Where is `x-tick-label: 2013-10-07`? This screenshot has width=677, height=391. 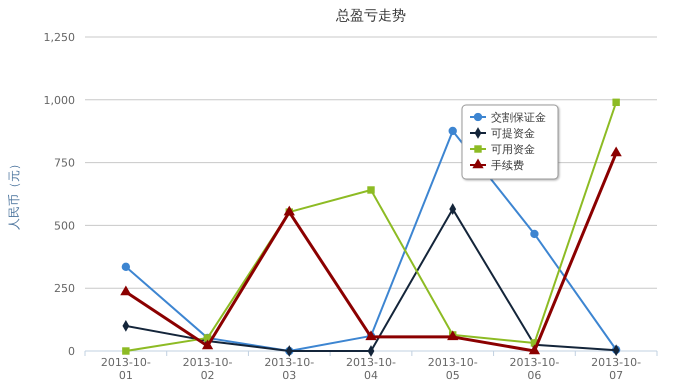 x-tick-label: 2013-10-07 is located at coordinates (616, 369).